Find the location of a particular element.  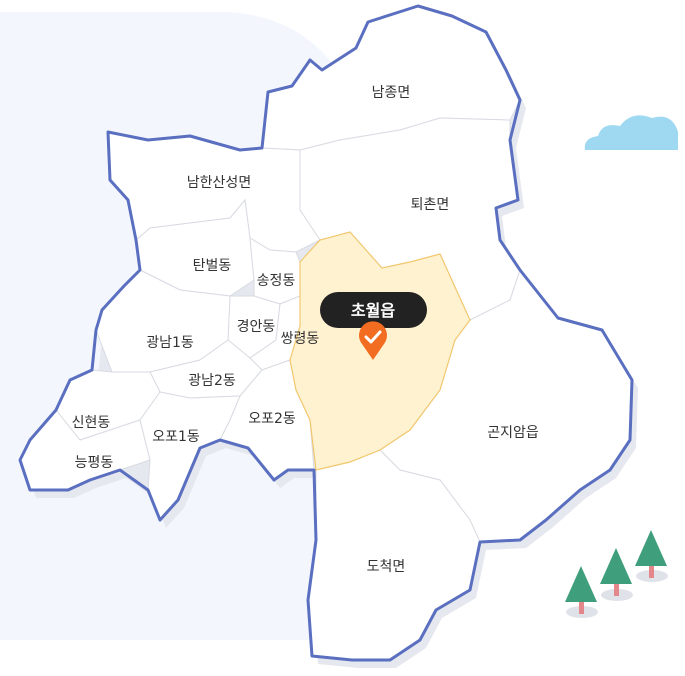

label-namjong: 남종면 is located at coordinates (391, 93).